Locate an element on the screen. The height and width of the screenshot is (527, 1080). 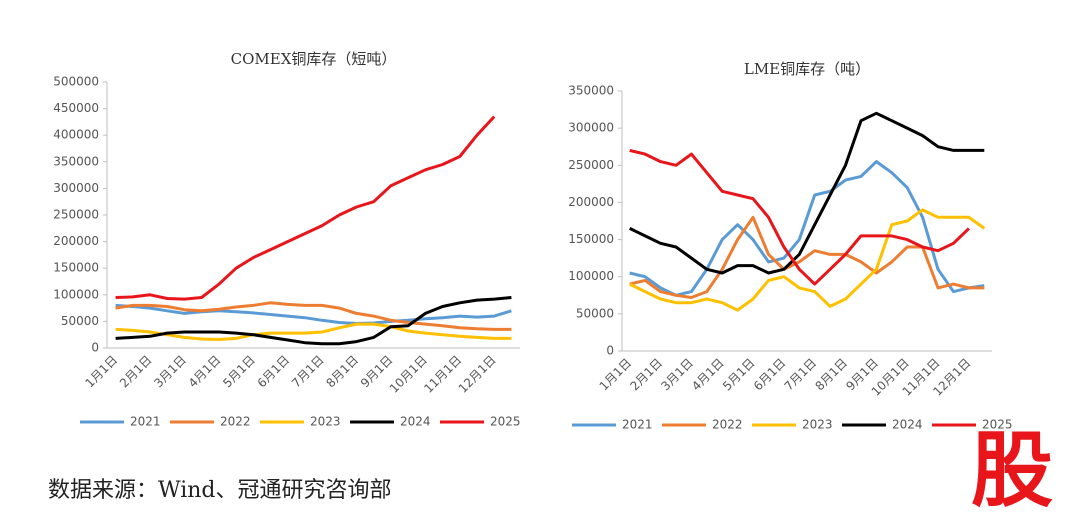
y-tick-label: 400000 is located at coordinates (76, 135).